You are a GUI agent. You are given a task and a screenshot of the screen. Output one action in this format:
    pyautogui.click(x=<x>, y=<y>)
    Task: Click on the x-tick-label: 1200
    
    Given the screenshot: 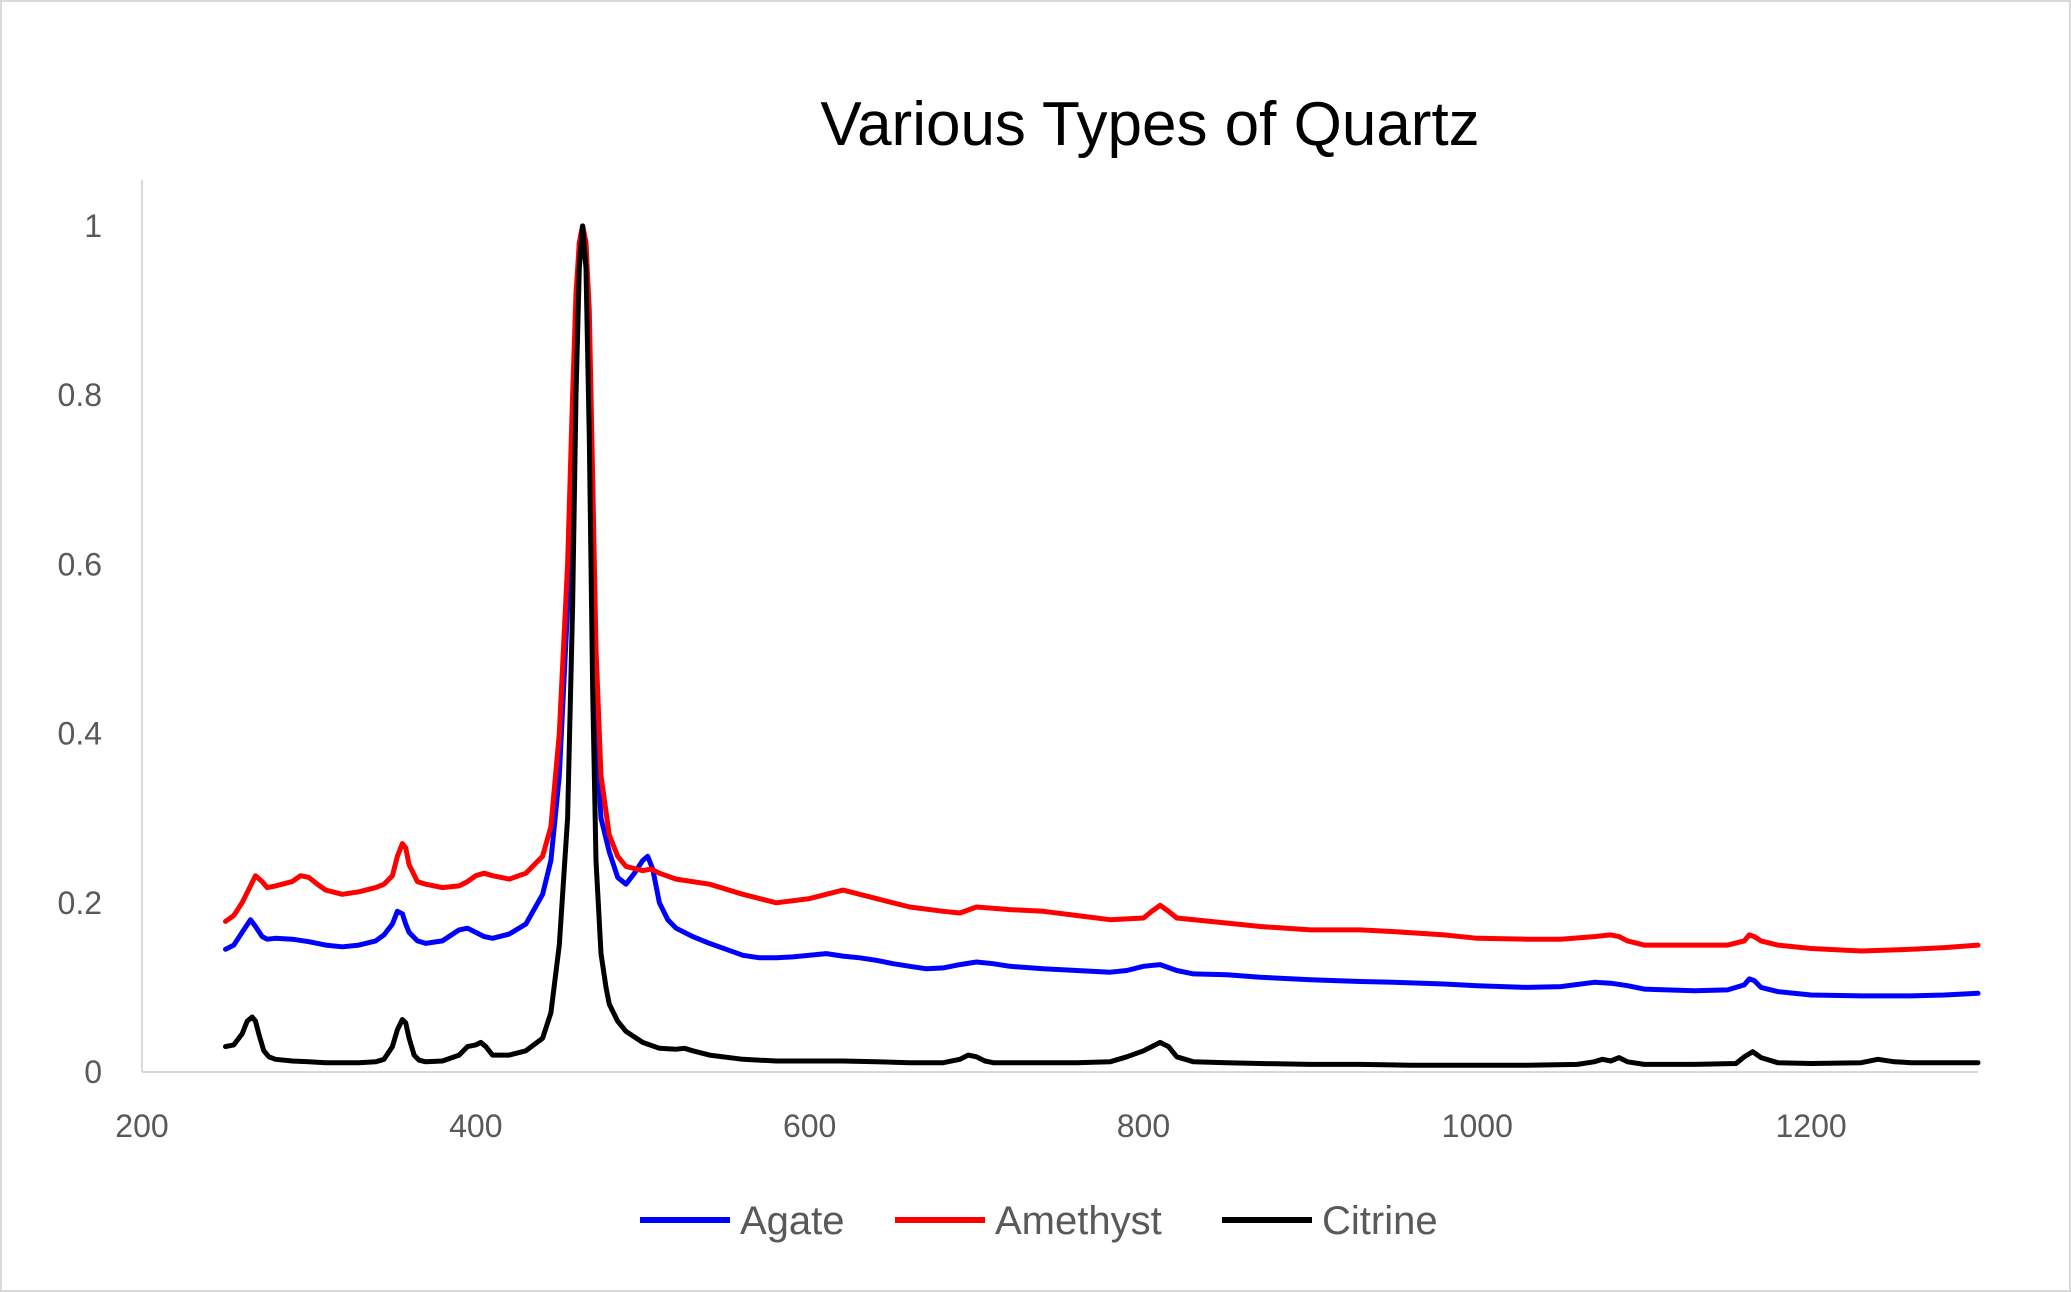 What is the action you would take?
    pyautogui.click(x=1810, y=1126)
    